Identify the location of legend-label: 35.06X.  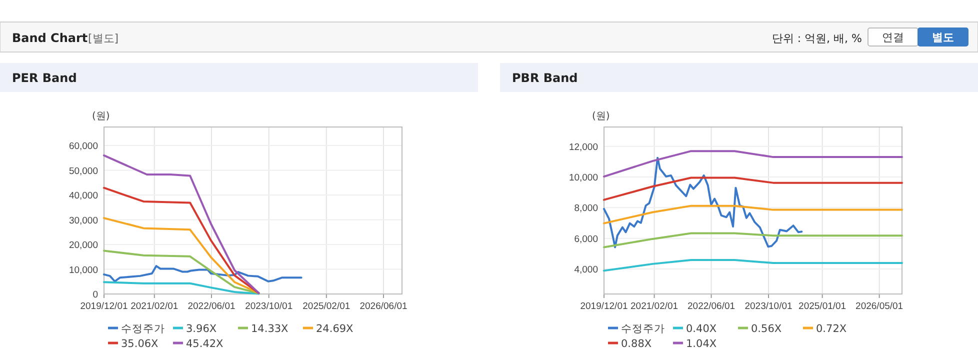
(139, 344).